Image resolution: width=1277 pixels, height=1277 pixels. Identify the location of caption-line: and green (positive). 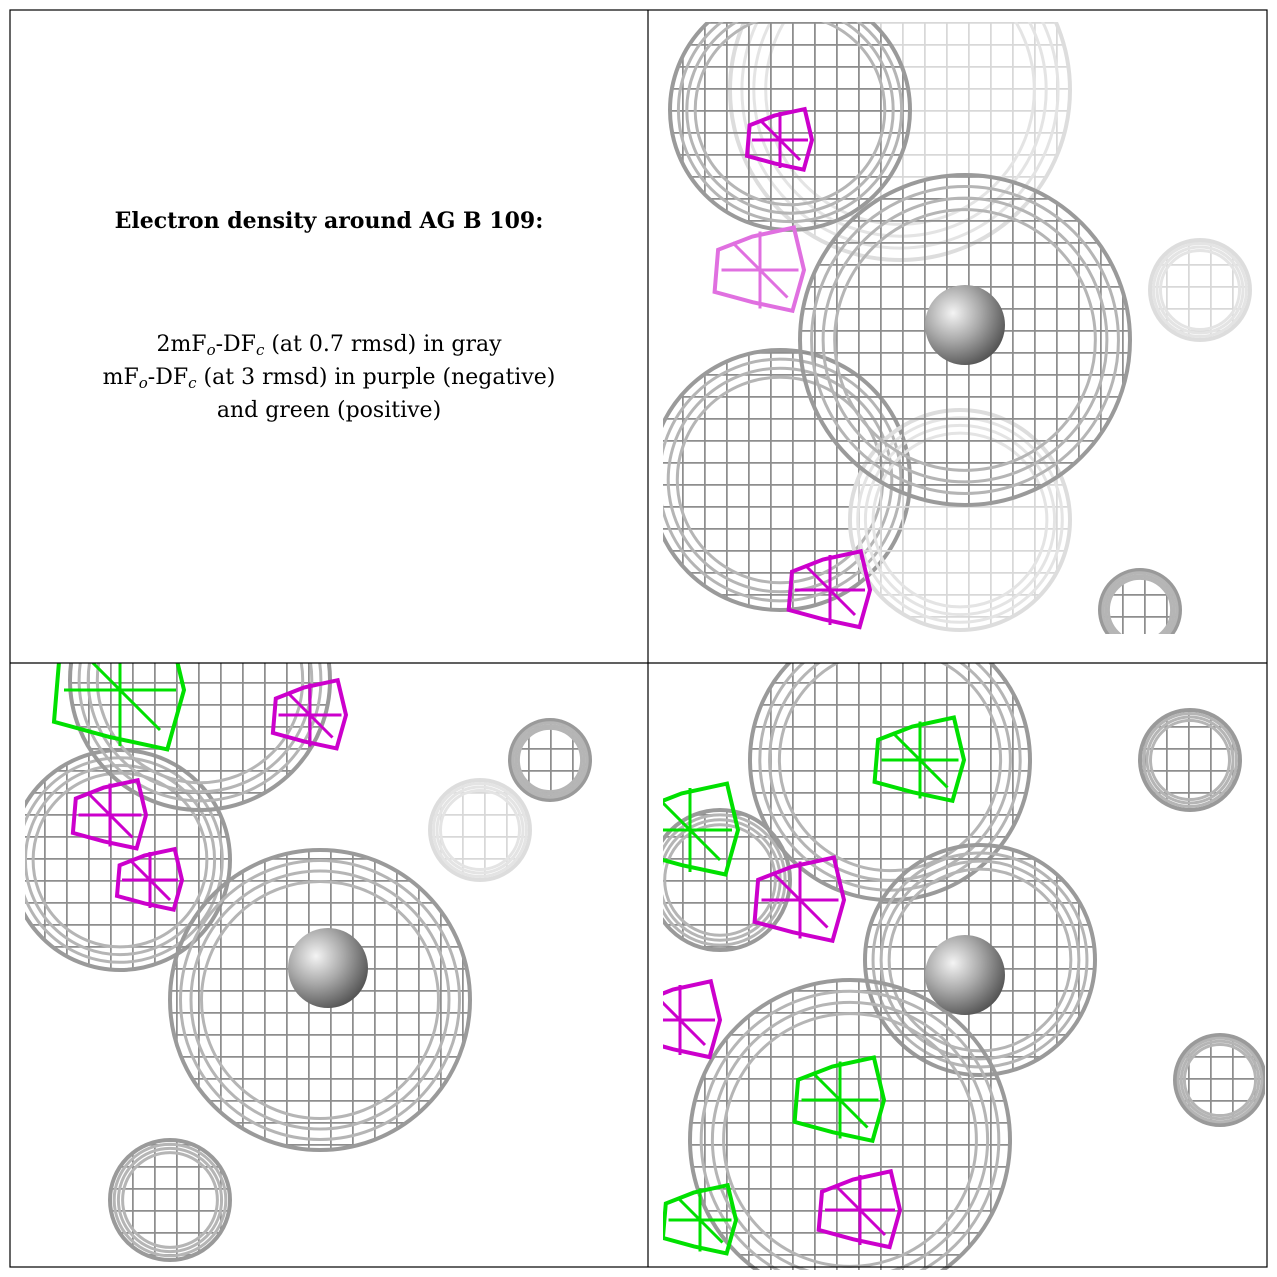
(329, 410).